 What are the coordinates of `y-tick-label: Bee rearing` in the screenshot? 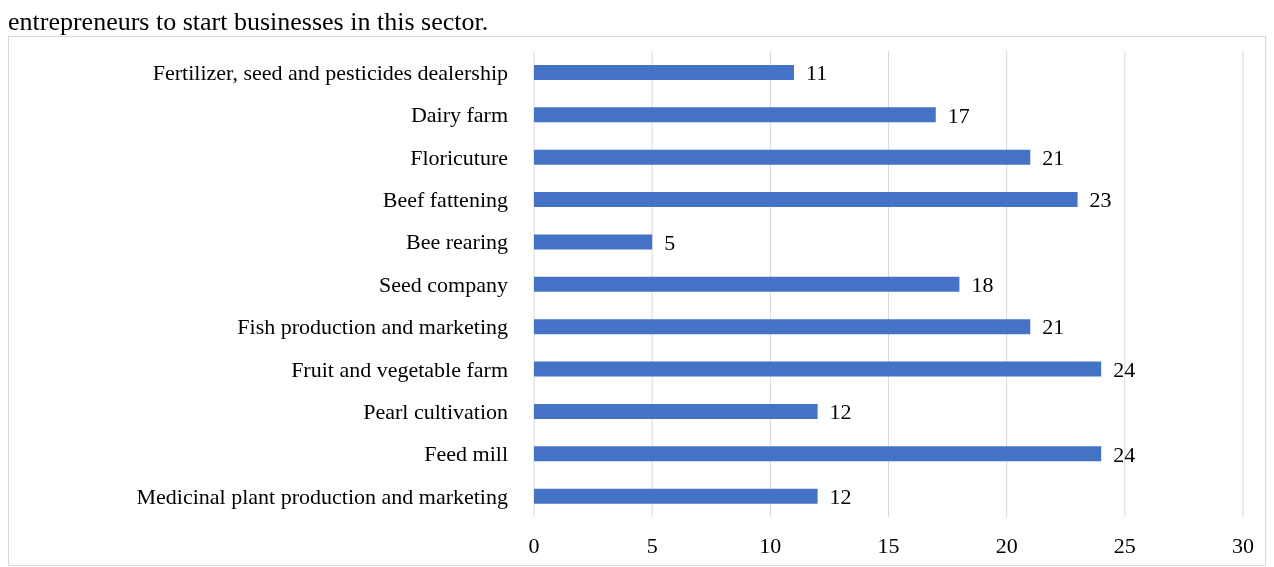 It's located at (457, 242).